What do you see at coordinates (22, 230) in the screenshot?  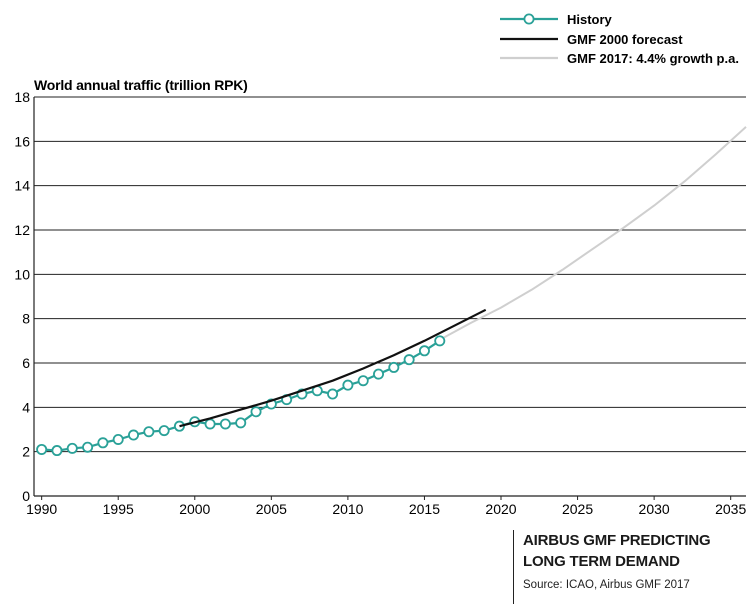 I see `y-tick-label: 12` at bounding box center [22, 230].